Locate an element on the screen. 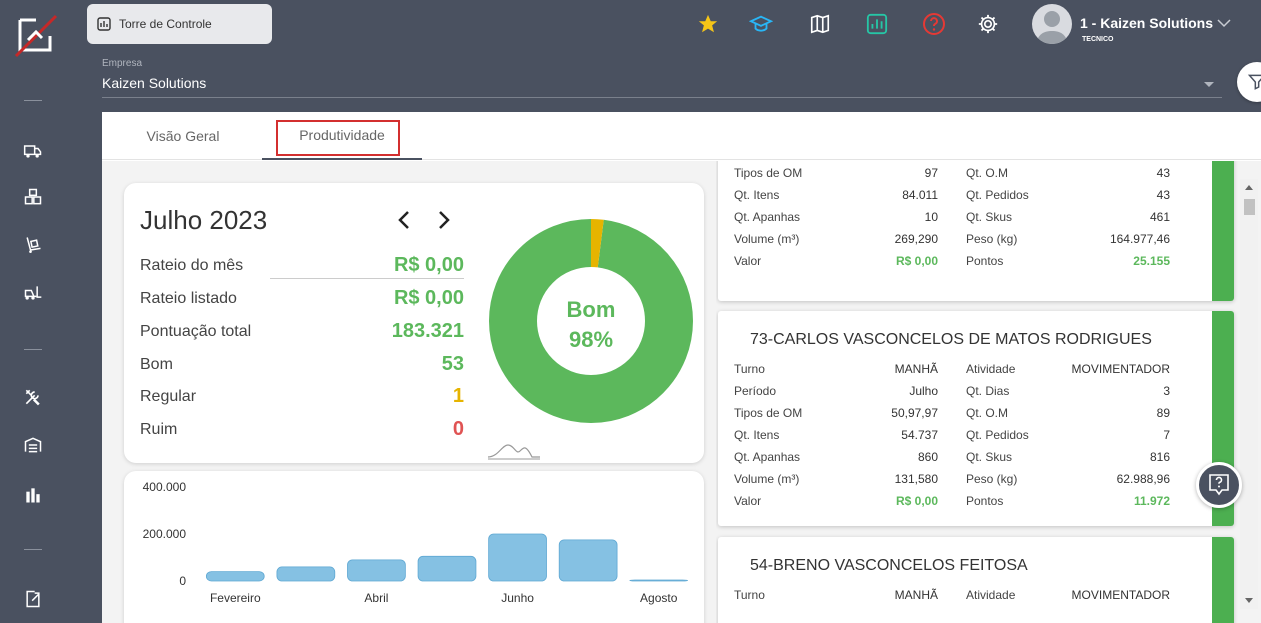  field-left: Volume (m³) 269,290 is located at coordinates (836, 239).